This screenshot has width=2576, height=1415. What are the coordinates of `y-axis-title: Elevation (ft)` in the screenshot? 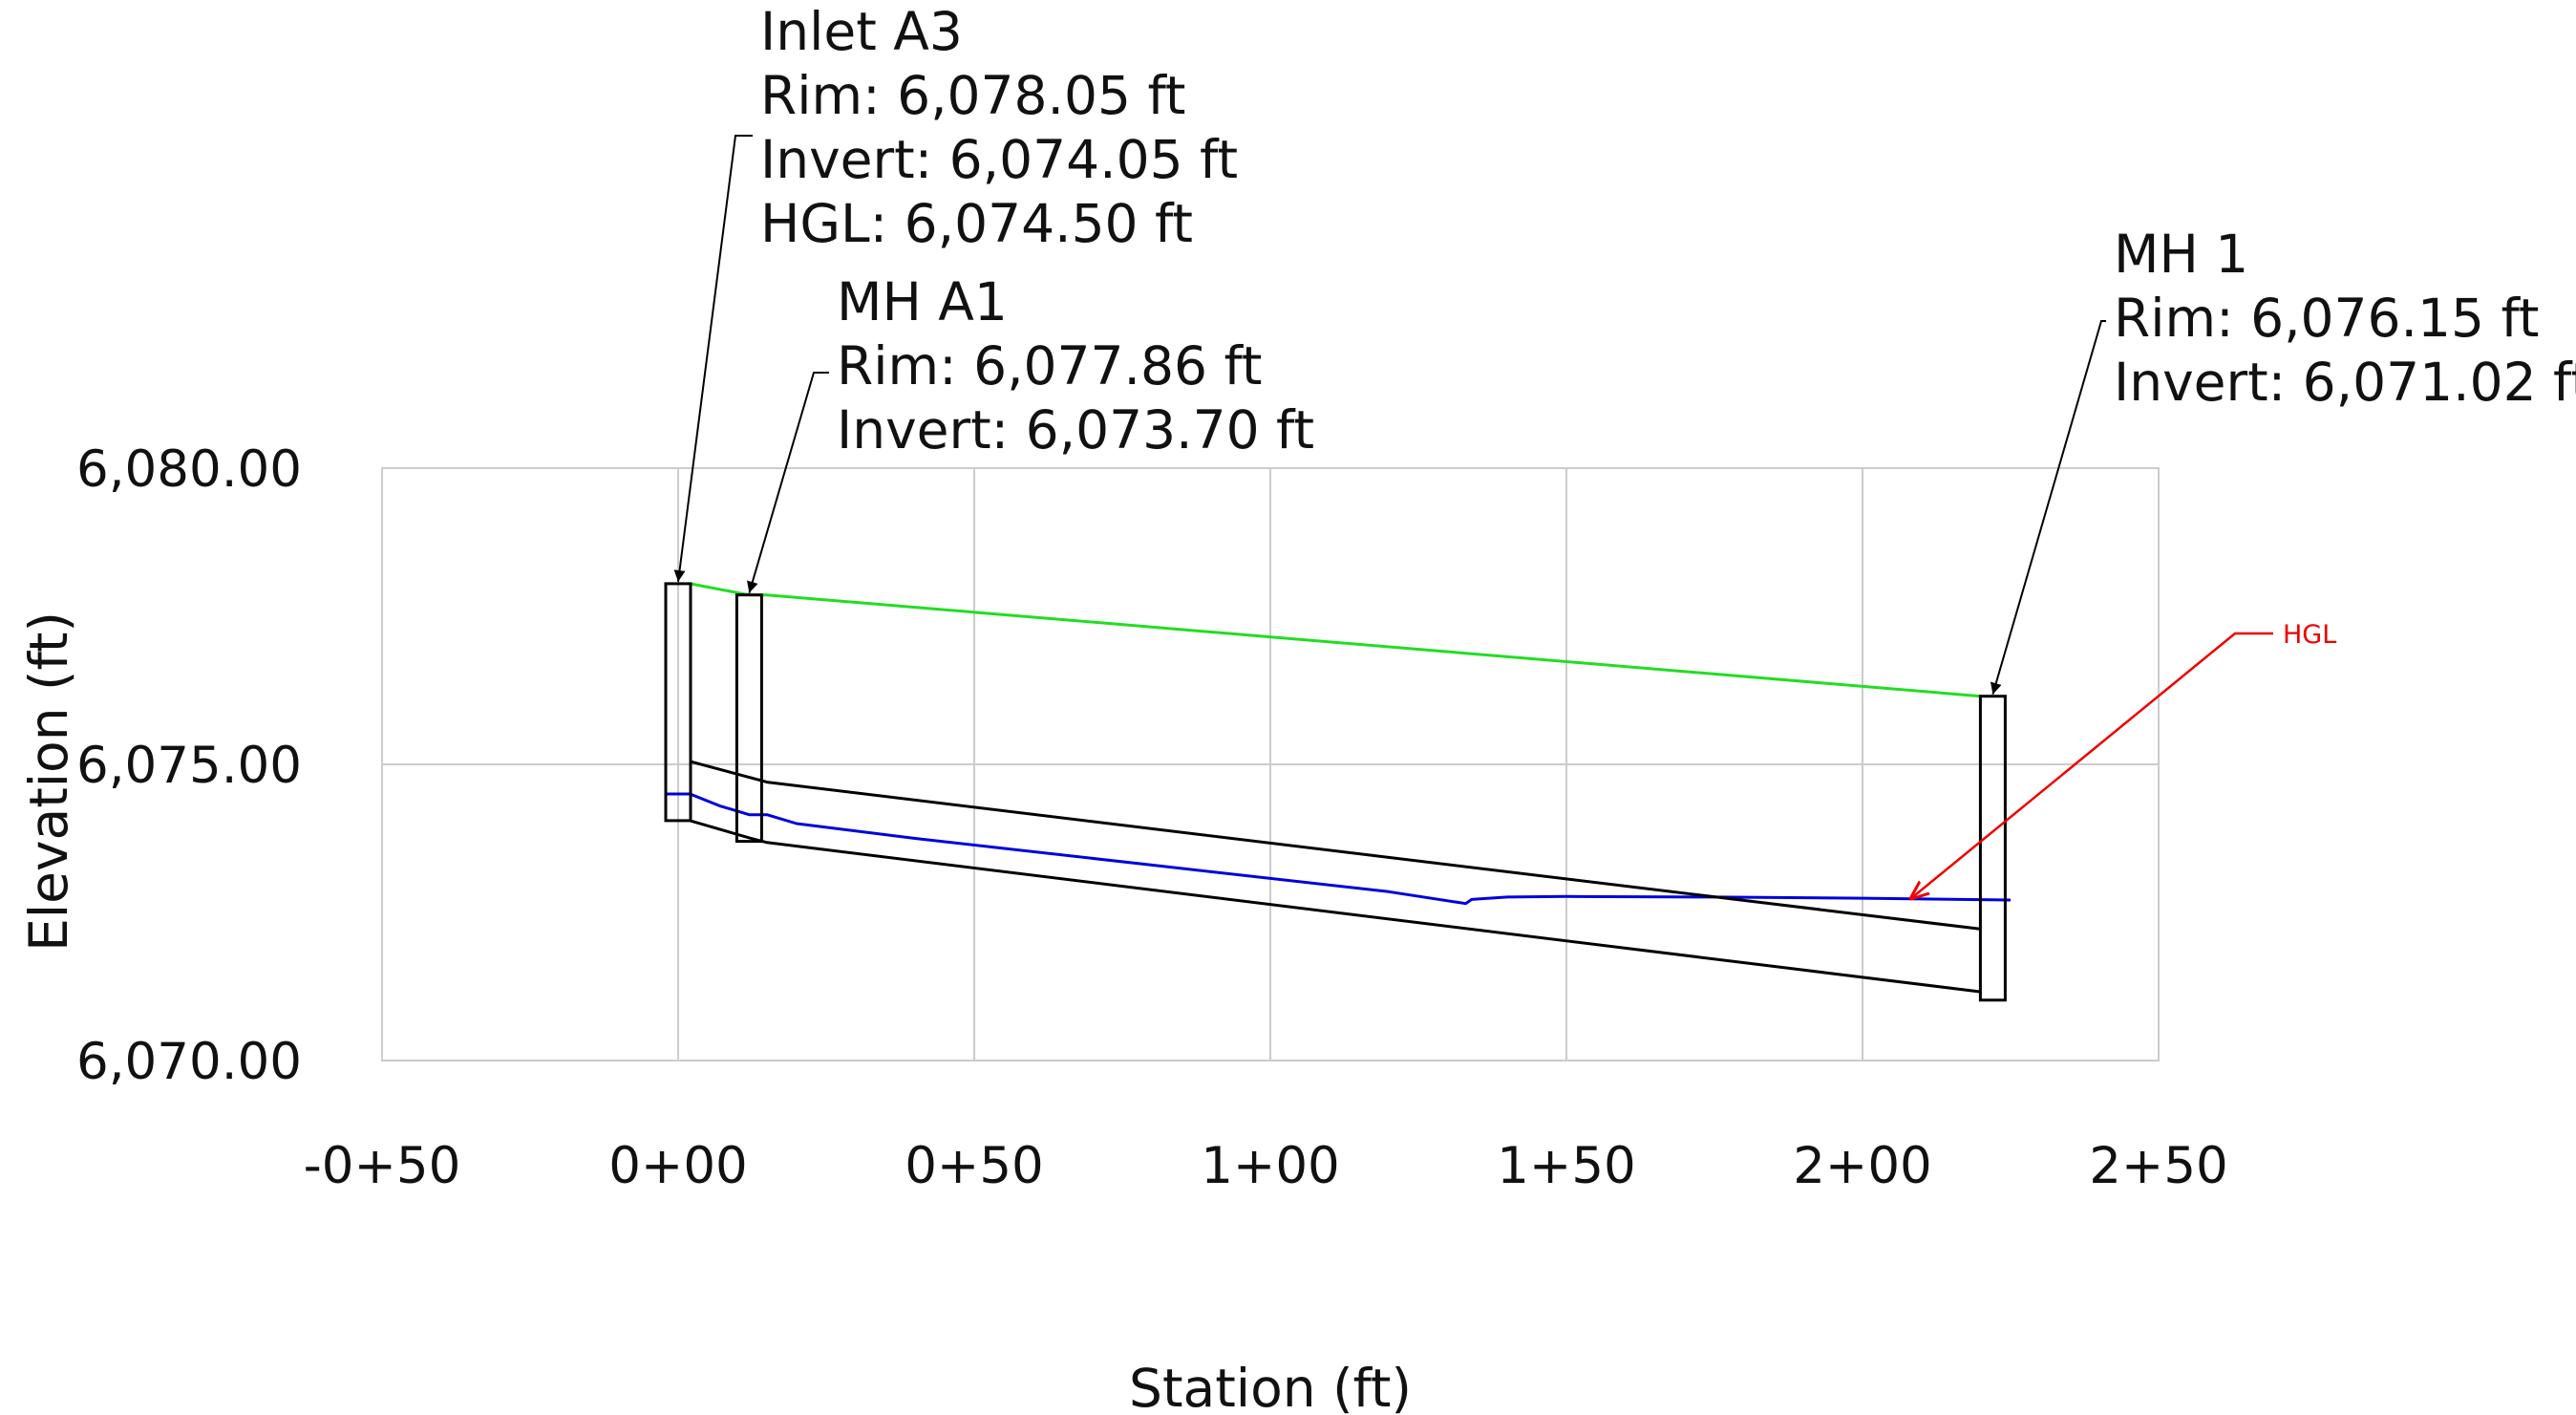 It's located at (48, 781).